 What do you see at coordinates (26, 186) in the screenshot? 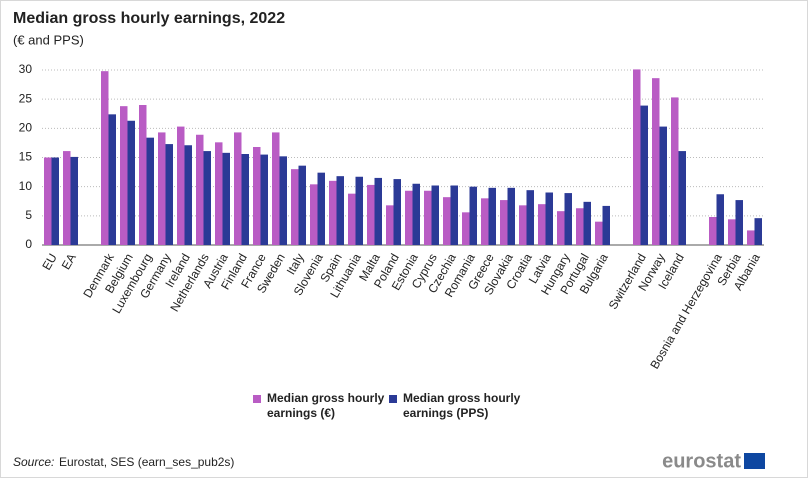
I see `y-tick-label: 10` at bounding box center [26, 186].